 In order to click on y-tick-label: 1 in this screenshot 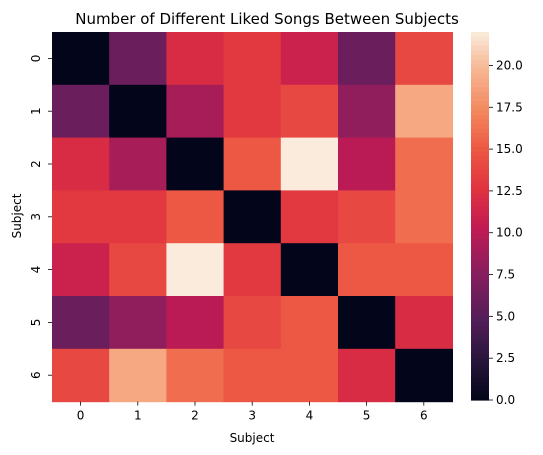, I will do `click(36, 111)`.